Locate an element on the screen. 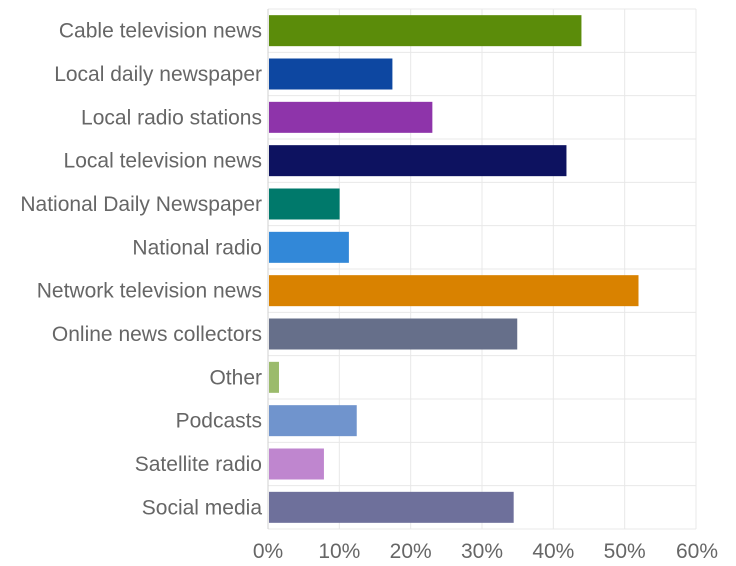  category-label: National Daily Newspaper is located at coordinates (141, 204).